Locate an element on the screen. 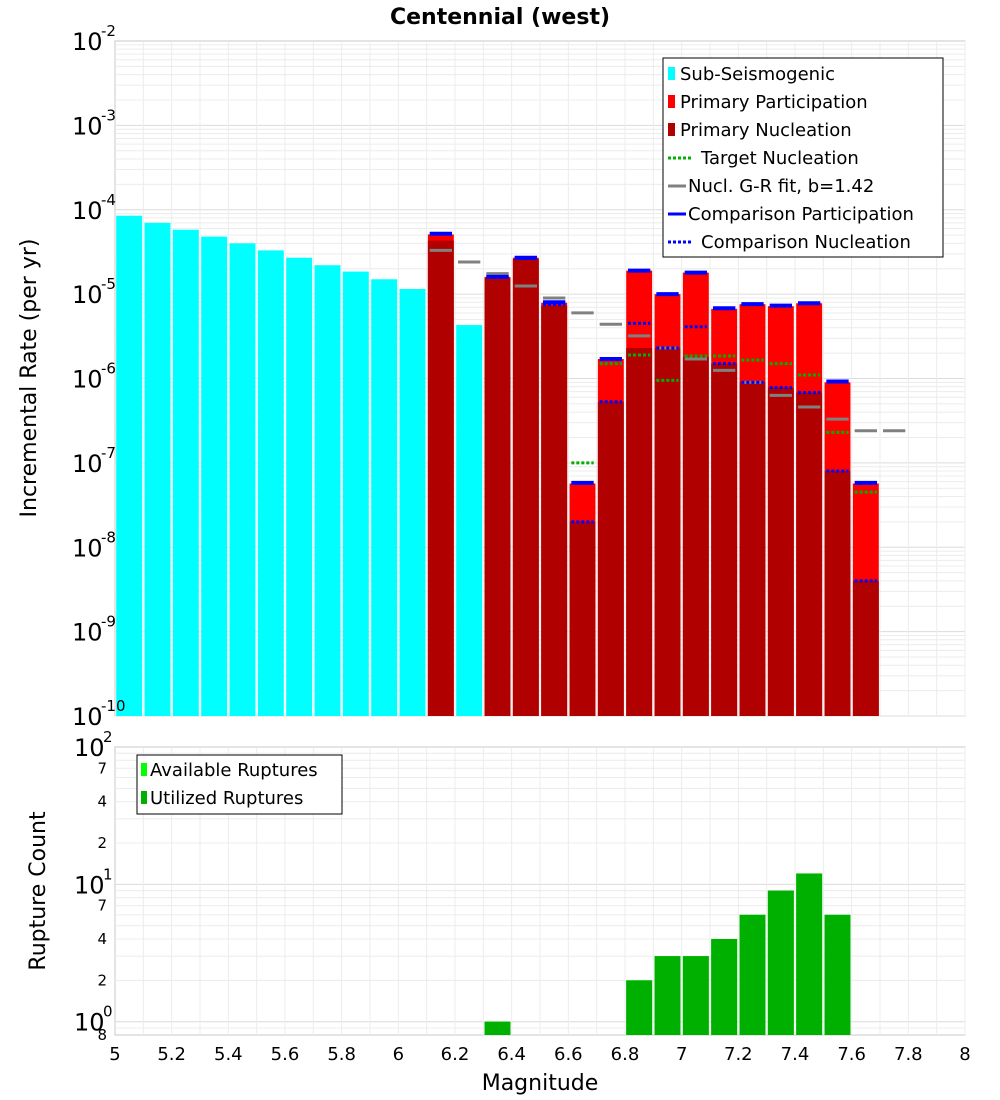  bottom-y-tick-exponent: 2 is located at coordinates (108, 737).